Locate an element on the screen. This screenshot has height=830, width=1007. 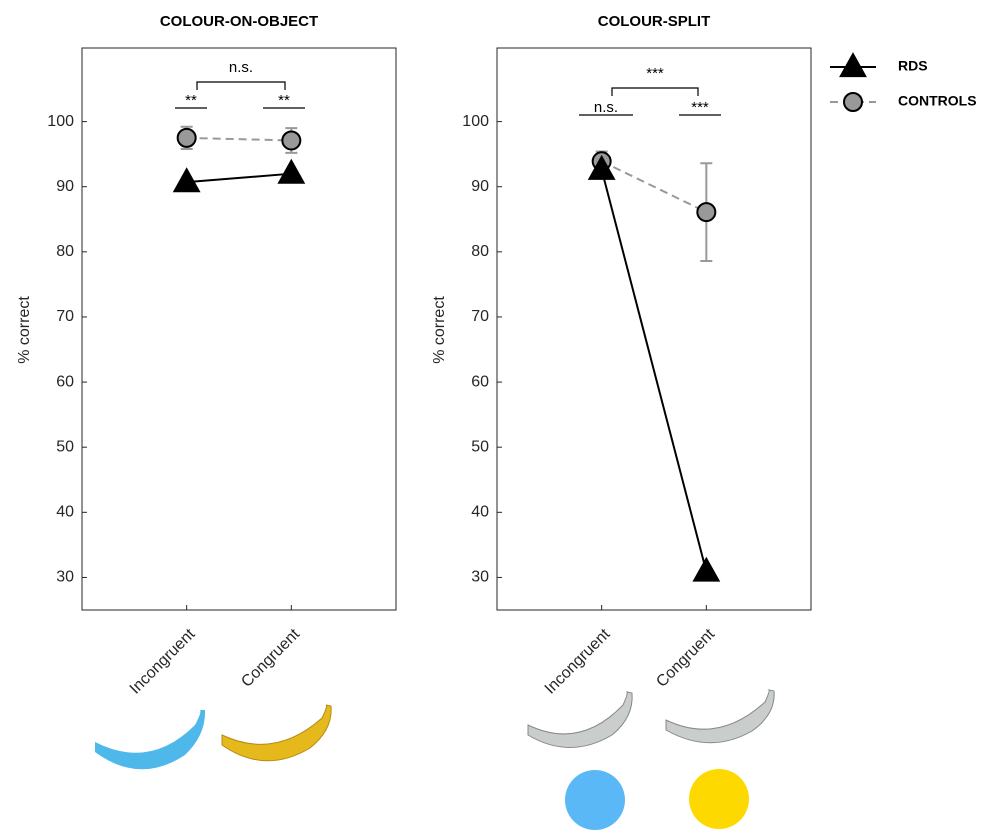
chart-title: COLOUR-ON-OBJECT is located at coordinates (239, 21).